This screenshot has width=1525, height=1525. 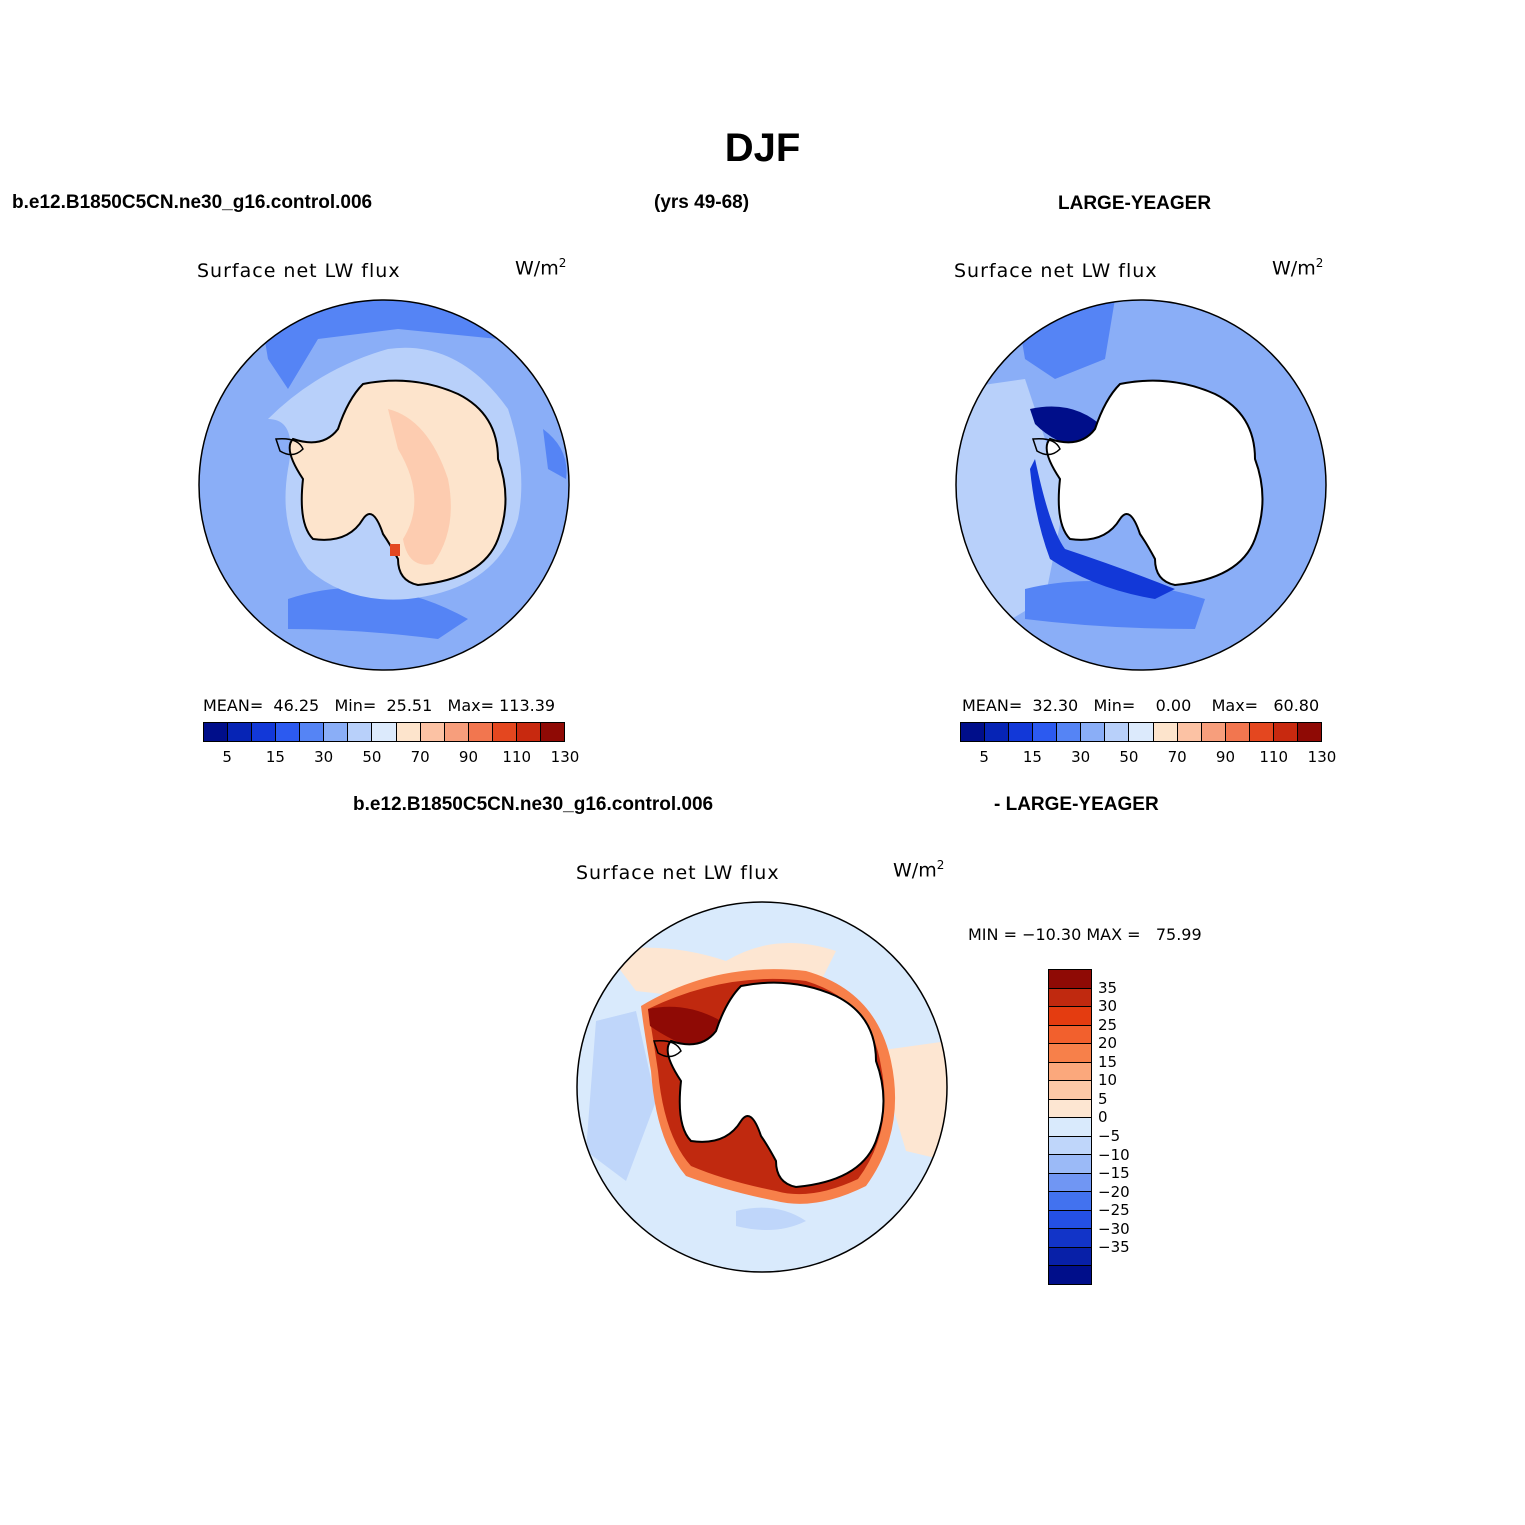 I want to click on obs-name-header: LARGE-YEAGER, so click(x=1135, y=203).